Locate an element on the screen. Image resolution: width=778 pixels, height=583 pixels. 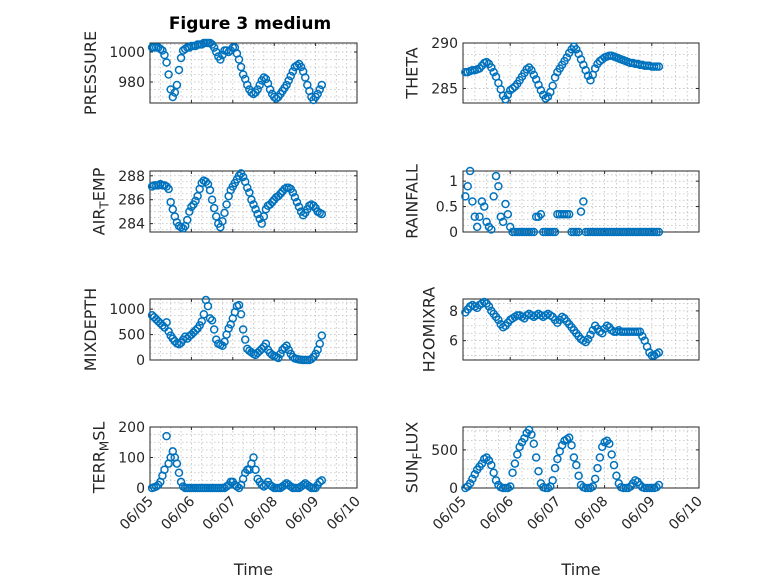
y-tick-label: 1000 is located at coordinates (127, 53).